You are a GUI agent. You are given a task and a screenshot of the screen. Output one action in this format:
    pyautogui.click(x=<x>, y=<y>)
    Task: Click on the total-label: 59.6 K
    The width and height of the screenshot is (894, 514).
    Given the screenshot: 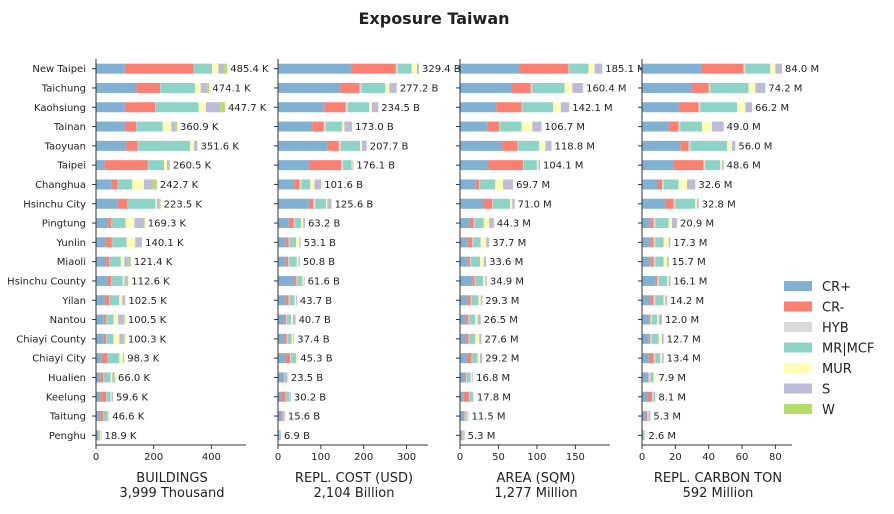 What is the action you would take?
    pyautogui.click(x=132, y=397)
    